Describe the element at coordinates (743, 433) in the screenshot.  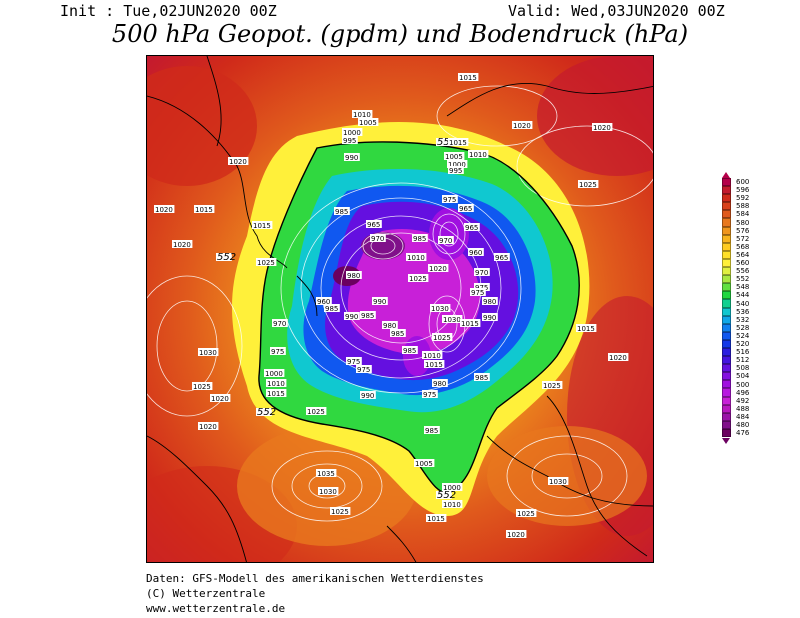
I see `legend-level-label: 476` at that location.